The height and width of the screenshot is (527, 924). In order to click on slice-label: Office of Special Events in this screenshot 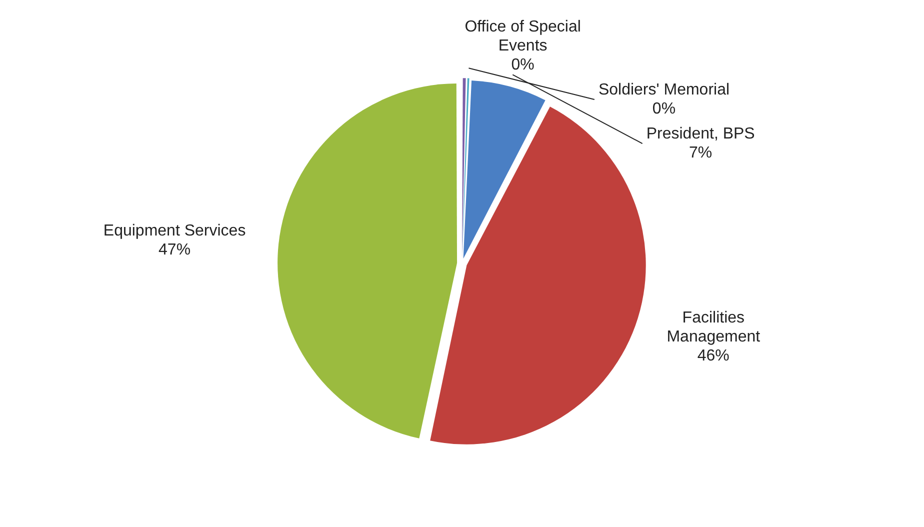, I will do `click(522, 36)`.